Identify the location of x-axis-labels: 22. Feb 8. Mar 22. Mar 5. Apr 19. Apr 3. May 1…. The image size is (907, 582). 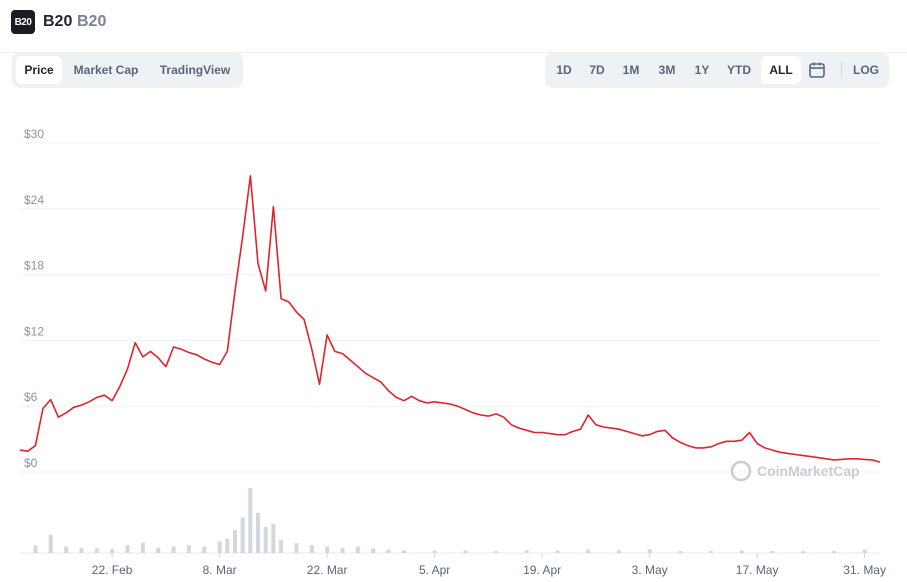
(489, 565).